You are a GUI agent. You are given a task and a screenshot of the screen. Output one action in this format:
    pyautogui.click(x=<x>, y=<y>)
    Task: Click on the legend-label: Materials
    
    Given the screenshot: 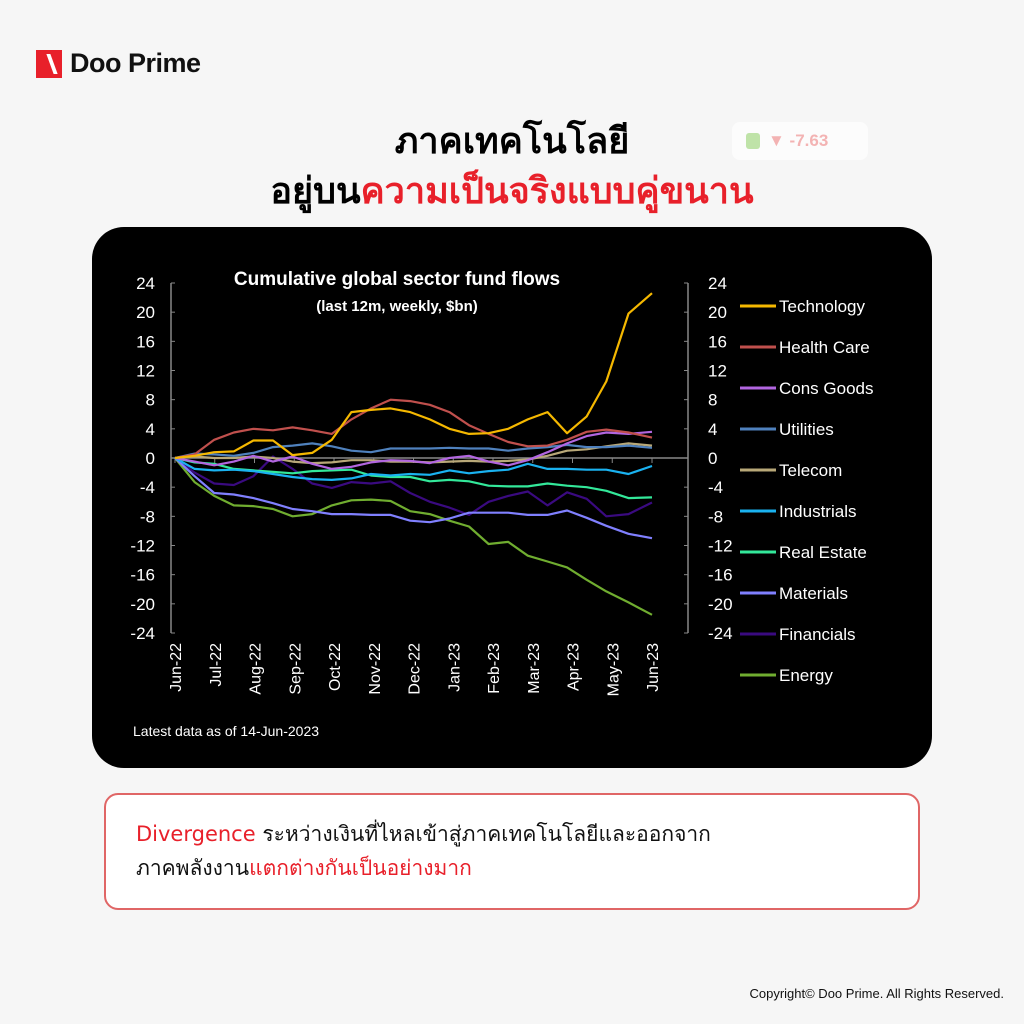 What is the action you would take?
    pyautogui.click(x=813, y=593)
    